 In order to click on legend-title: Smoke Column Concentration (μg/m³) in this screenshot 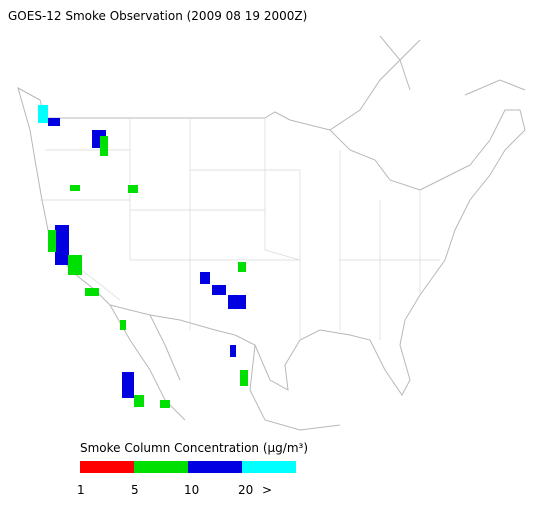, I will do `click(194, 448)`.